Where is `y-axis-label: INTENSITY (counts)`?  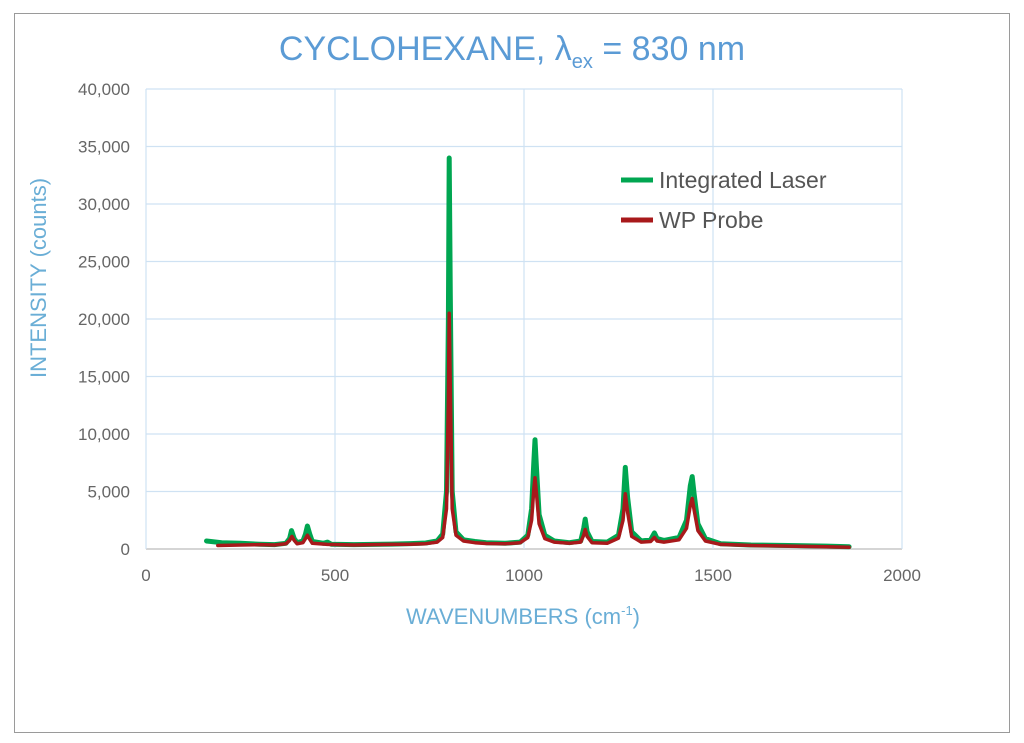 y-axis-label: INTENSITY (counts) is located at coordinates (38, 278).